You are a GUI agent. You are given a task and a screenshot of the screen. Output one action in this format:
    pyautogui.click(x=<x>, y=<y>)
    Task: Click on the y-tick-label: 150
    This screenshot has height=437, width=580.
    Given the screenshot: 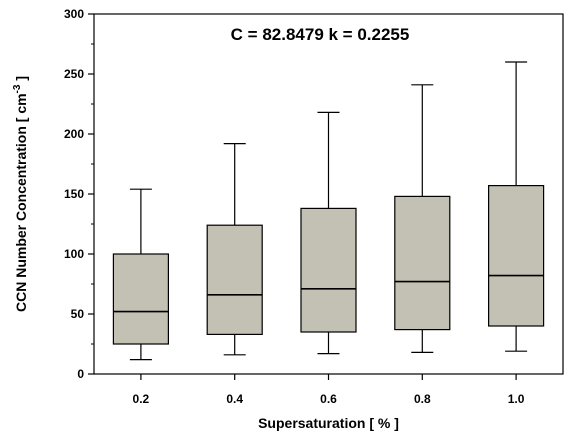 What is the action you would take?
    pyautogui.click(x=74, y=194)
    